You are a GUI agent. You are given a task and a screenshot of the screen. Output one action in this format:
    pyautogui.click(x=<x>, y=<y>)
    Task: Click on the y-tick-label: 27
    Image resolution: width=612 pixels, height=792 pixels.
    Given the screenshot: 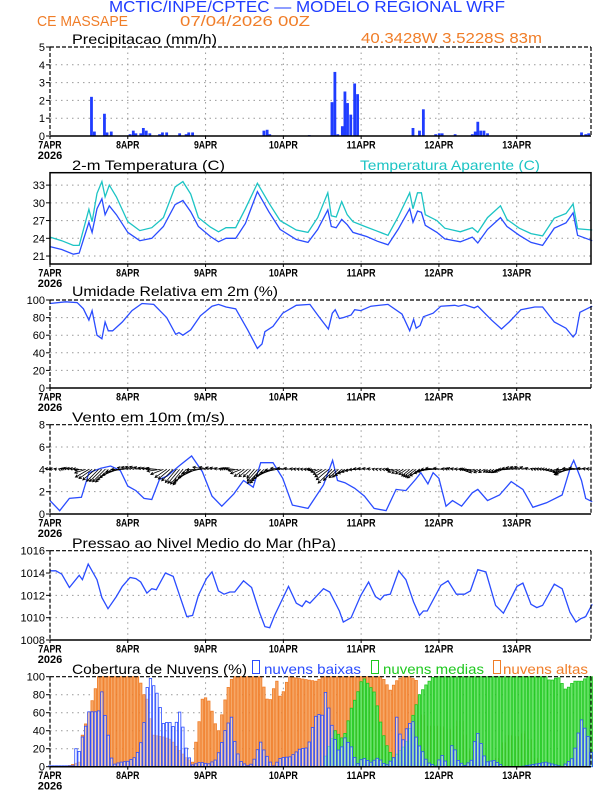 What is the action you would take?
    pyautogui.click(x=39, y=222)
    